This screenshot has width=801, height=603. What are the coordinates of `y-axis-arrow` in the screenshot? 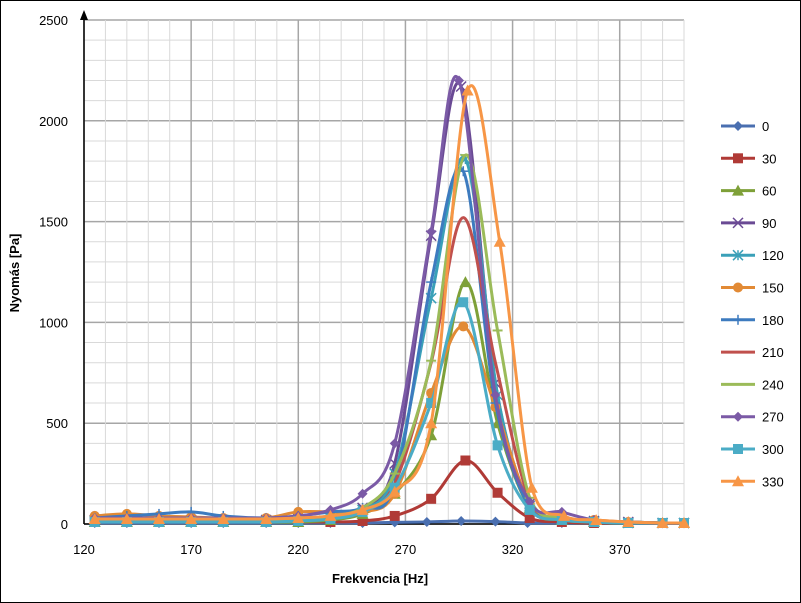 It's located at (84, 15).